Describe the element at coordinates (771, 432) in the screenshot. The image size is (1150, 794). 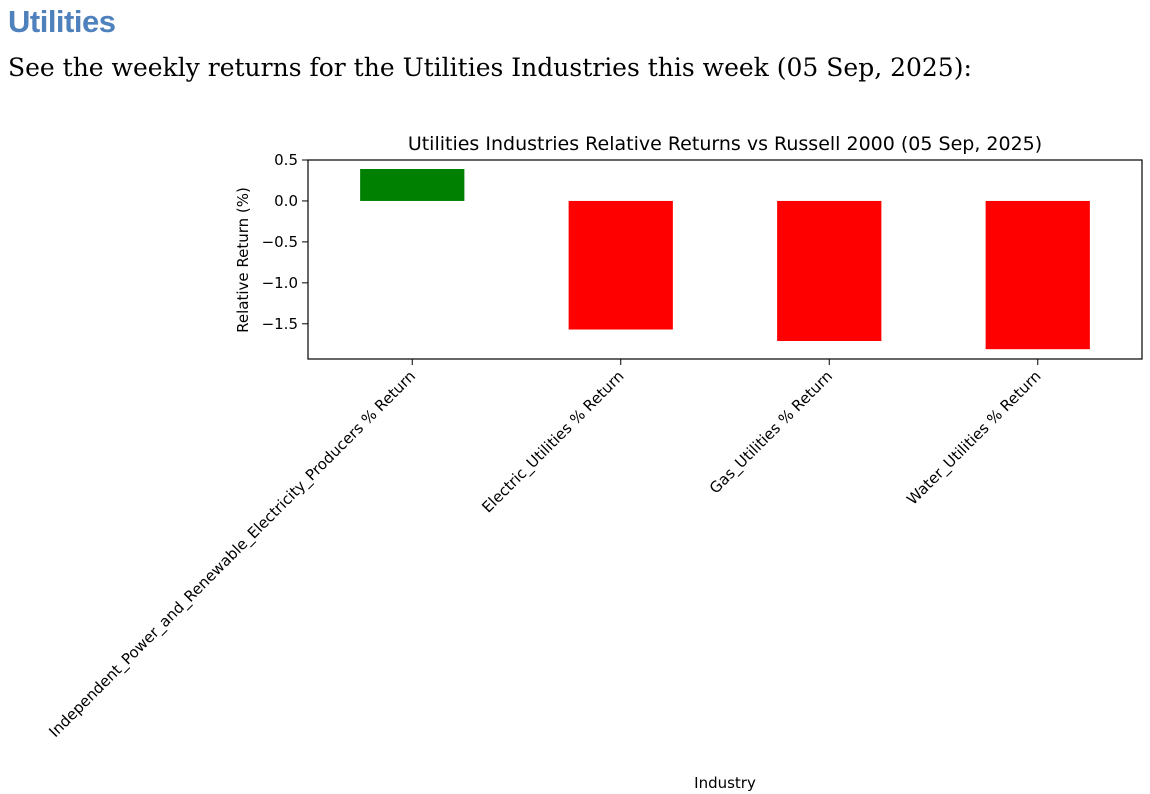
I see `x-tick-label: Gas_Utilities % Return` at that location.